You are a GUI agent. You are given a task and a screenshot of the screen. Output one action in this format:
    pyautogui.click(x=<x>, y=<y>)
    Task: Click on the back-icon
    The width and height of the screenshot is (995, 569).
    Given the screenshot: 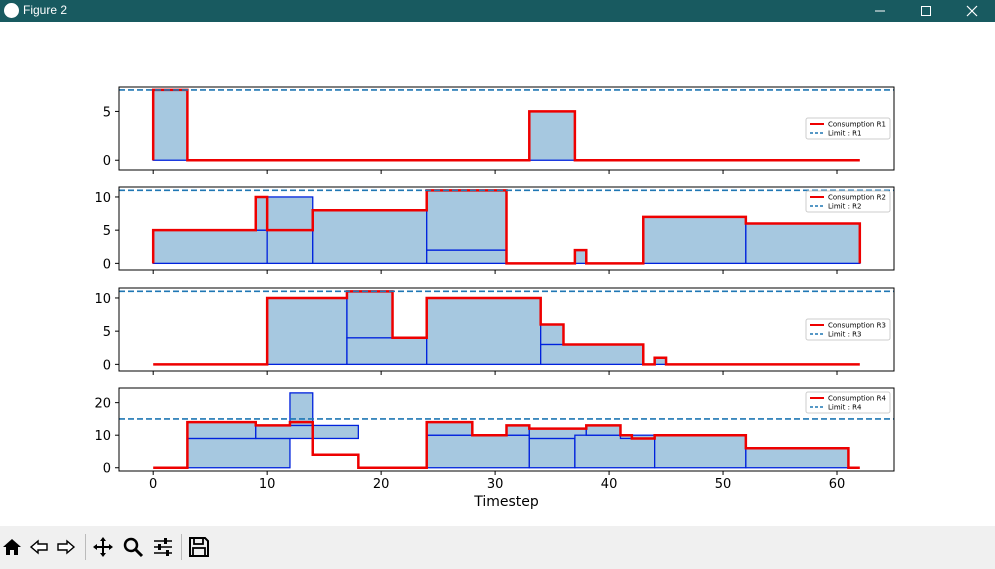 What is the action you would take?
    pyautogui.click(x=38, y=547)
    